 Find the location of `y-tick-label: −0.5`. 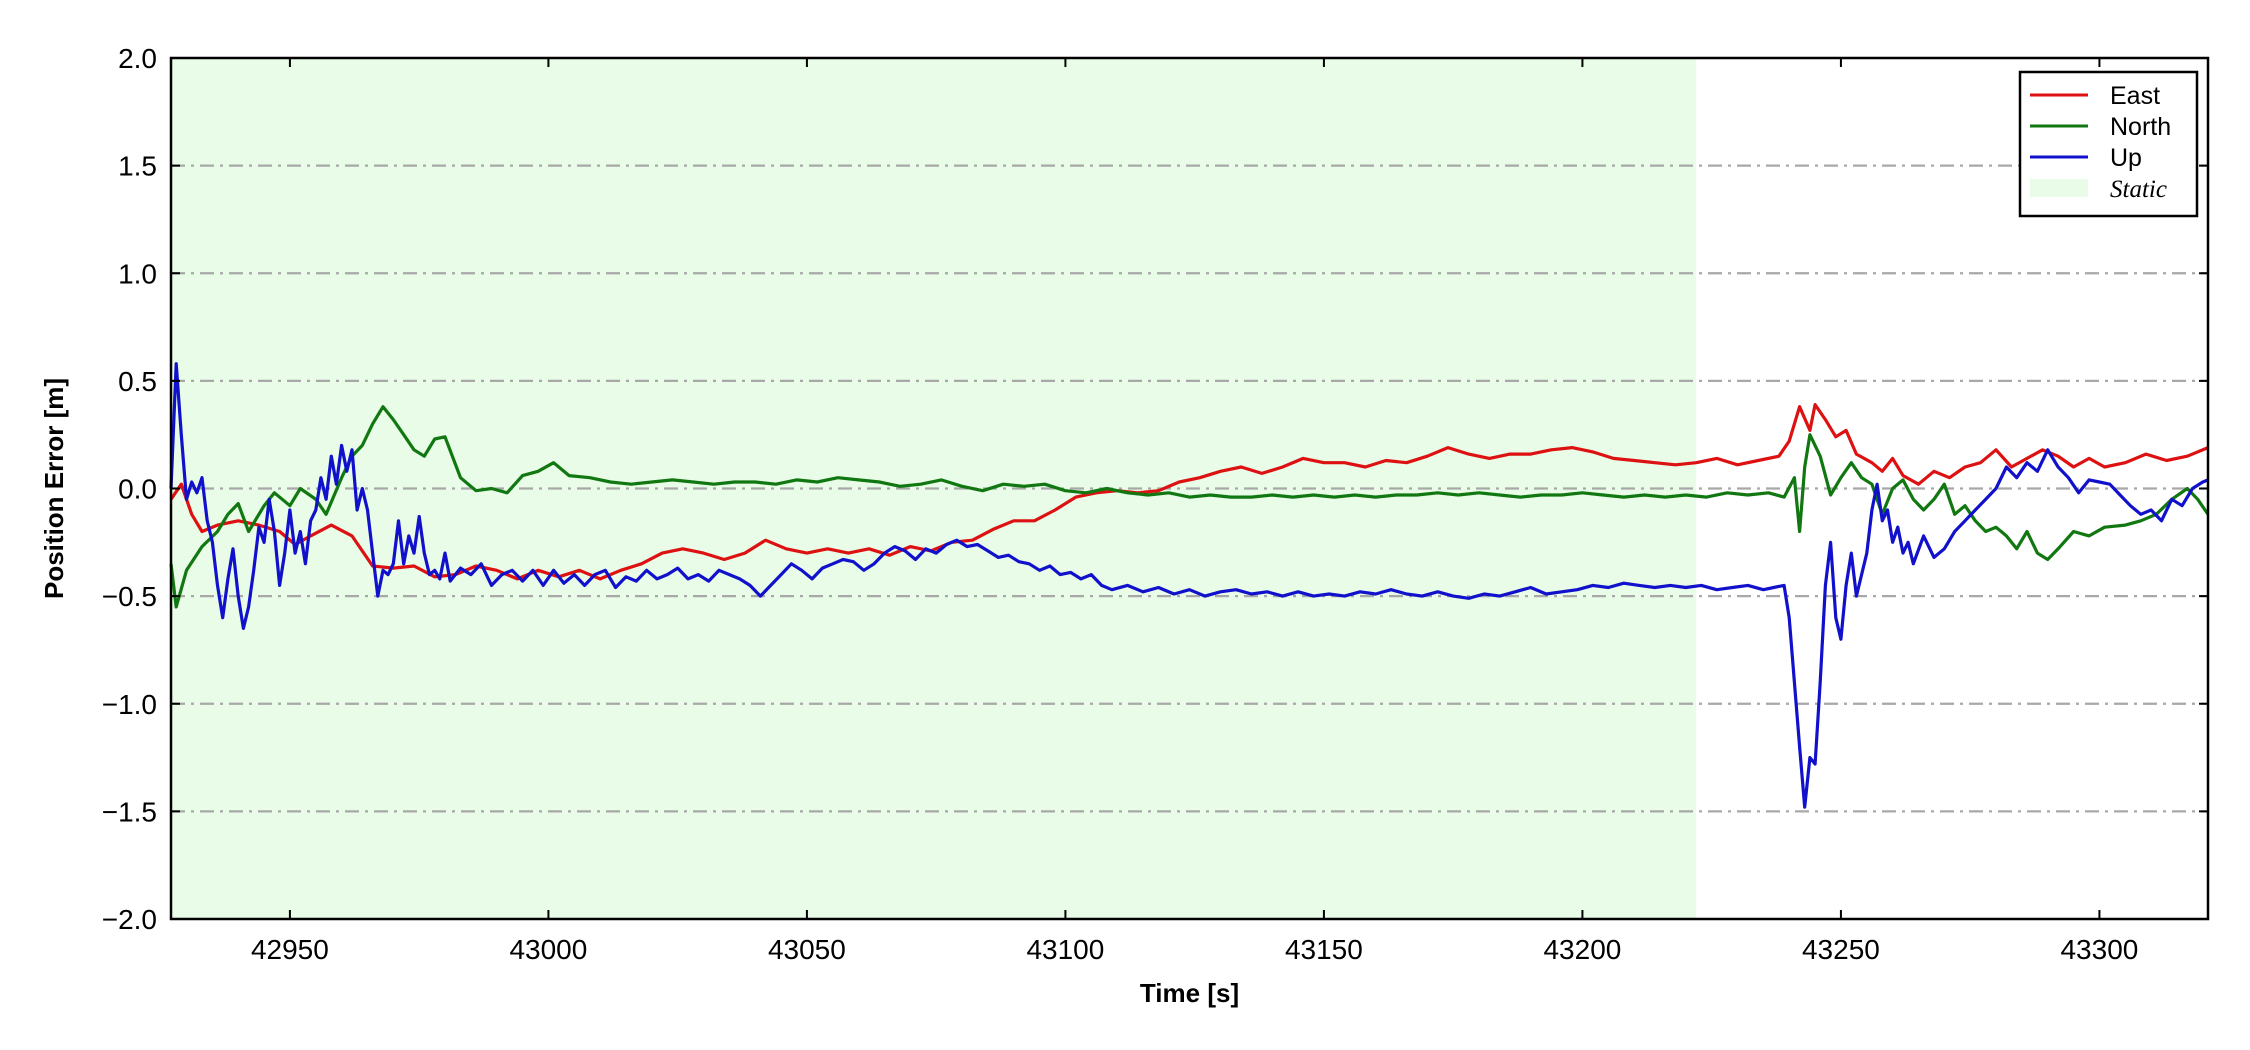

y-tick-label: −0.5 is located at coordinates (129, 596).